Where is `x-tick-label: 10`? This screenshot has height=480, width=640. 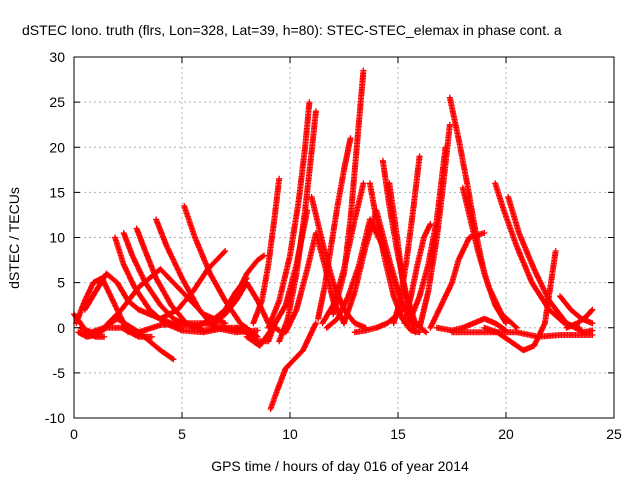
x-tick-label: 10 is located at coordinates (290, 434).